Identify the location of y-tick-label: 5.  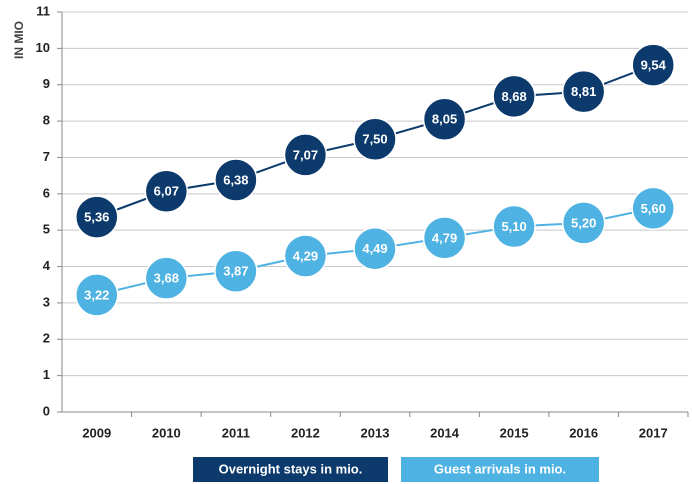
(46, 229).